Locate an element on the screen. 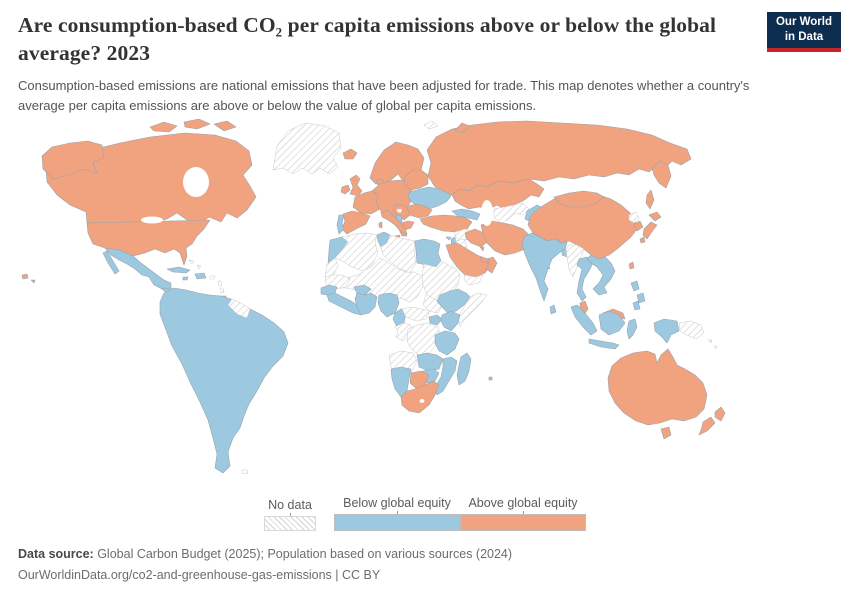  region-libya is located at coordinates (398, 254).